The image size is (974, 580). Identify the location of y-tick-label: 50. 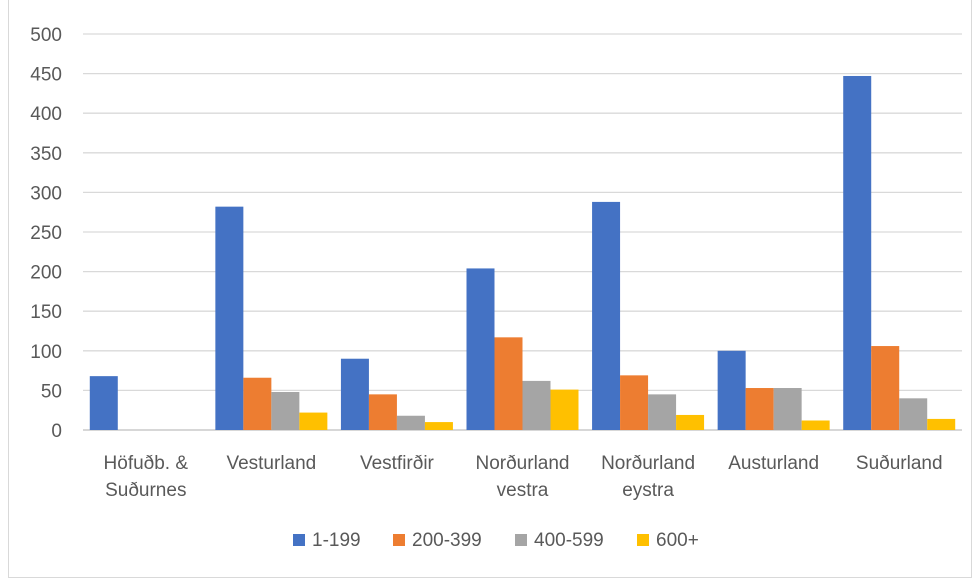
(51, 391).